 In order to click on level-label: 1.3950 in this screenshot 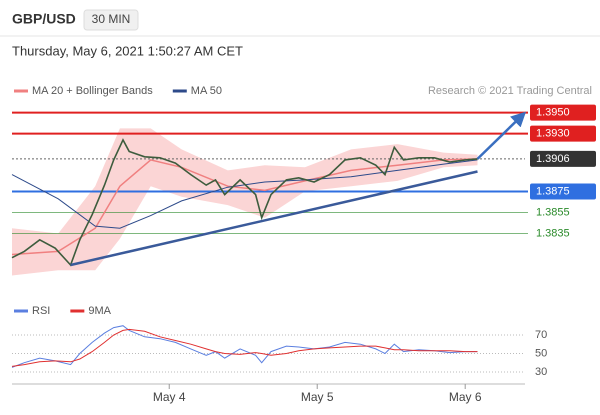, I will do `click(553, 113)`.